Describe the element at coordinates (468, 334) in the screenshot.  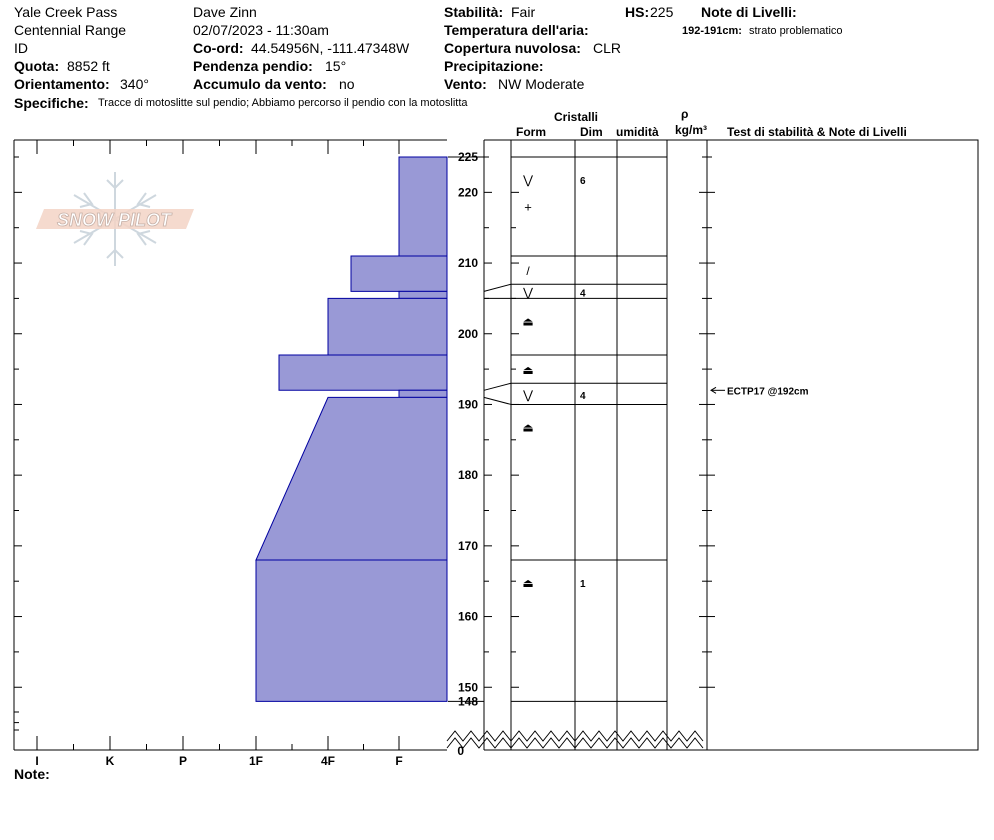
I see `depth-tick-label: 200` at that location.